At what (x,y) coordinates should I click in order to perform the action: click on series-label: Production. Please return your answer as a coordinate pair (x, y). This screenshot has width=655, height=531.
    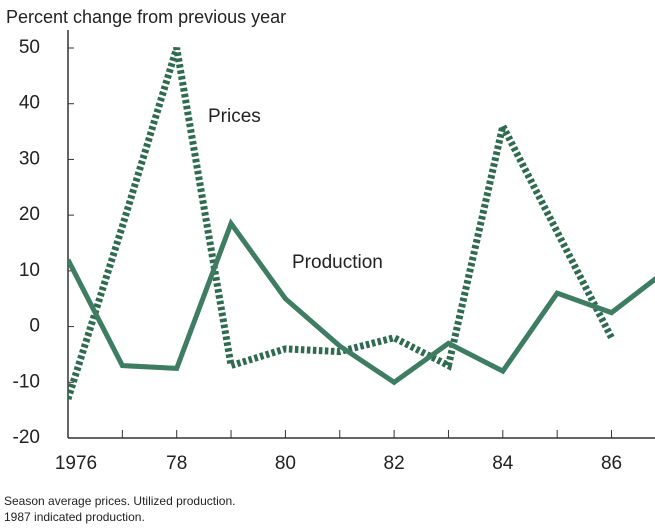
    Looking at the image, I should click on (337, 262).